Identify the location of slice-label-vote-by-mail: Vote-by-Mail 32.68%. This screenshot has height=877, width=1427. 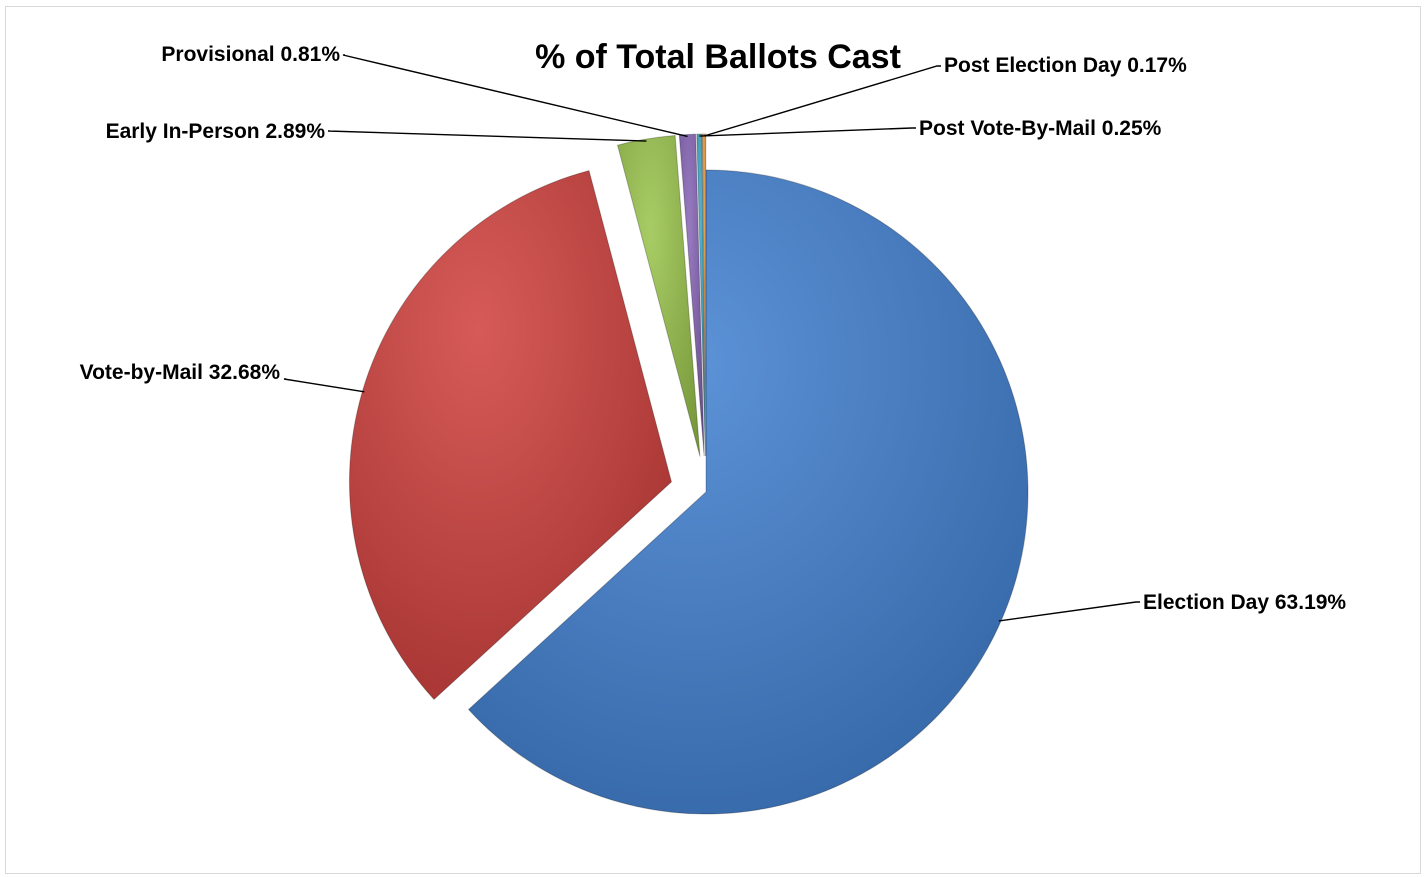
(180, 372).